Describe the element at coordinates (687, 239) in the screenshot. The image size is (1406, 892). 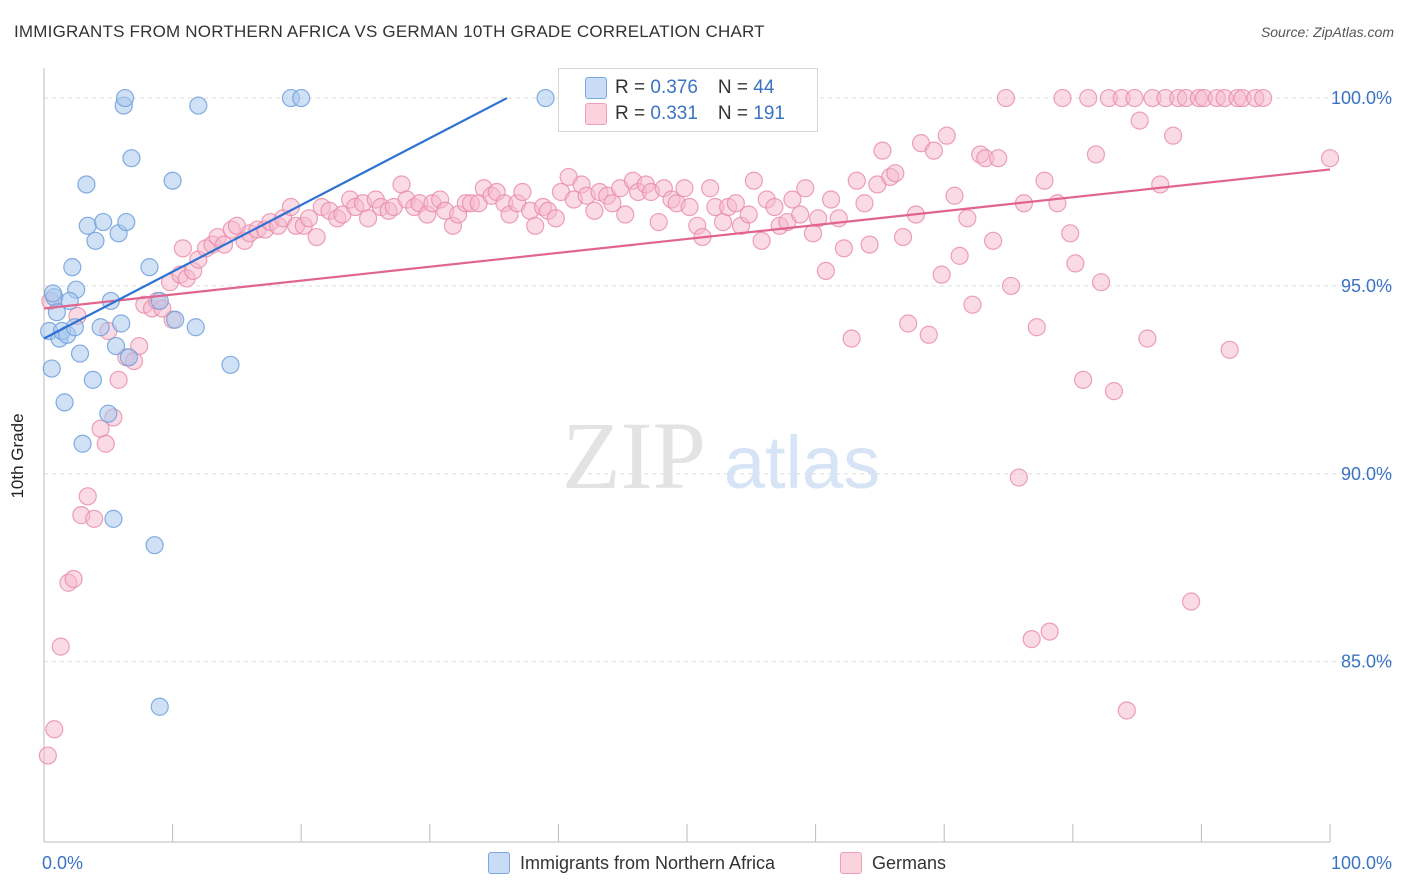
I see `trend-line-germans` at that location.